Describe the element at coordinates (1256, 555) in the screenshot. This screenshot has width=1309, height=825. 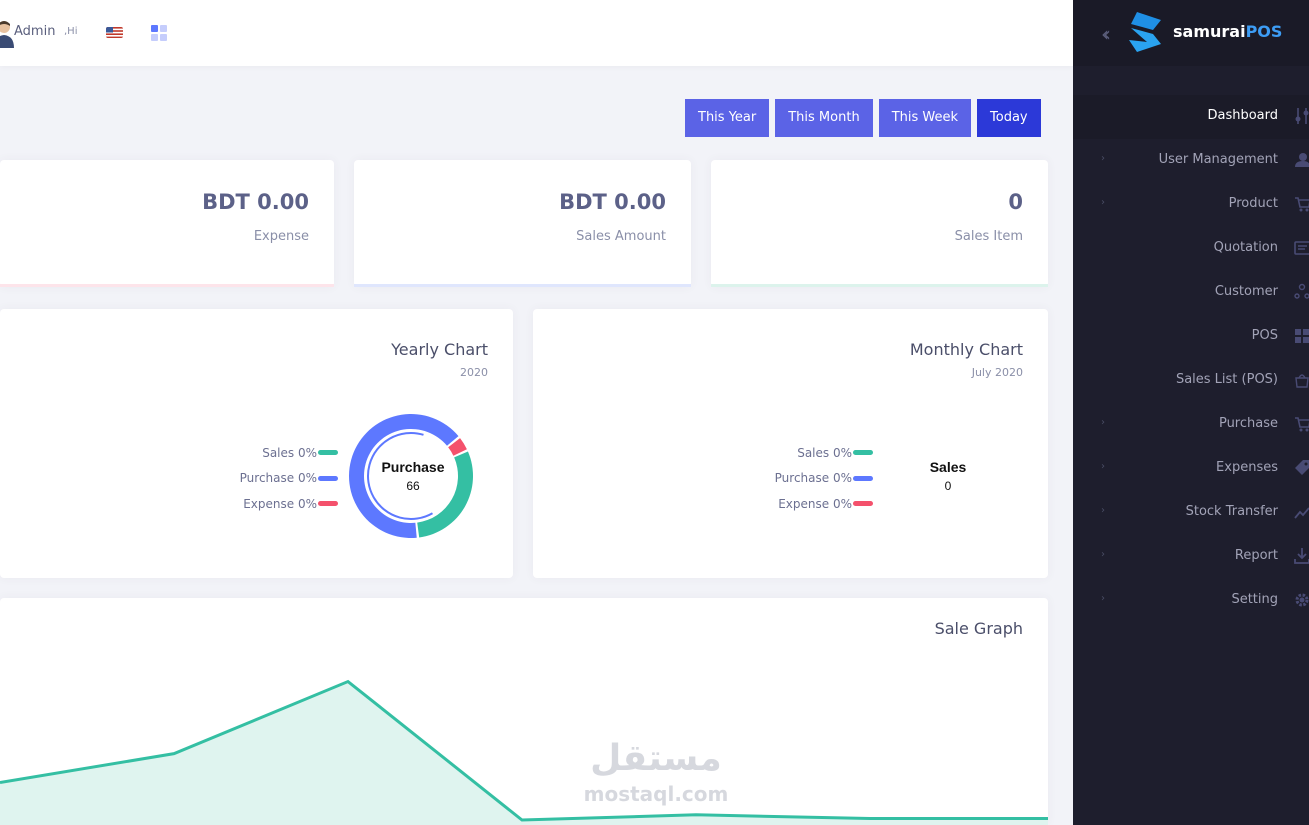
I see `sidebar-item-label: Report` at that location.